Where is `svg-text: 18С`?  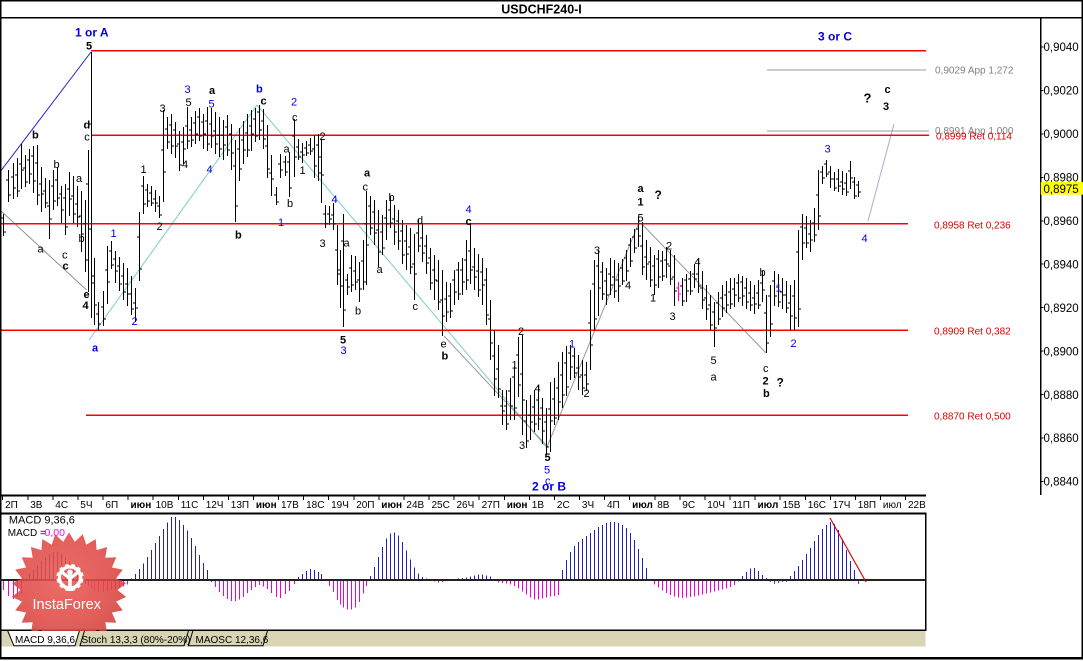 svg-text: 18С is located at coordinates (315, 505).